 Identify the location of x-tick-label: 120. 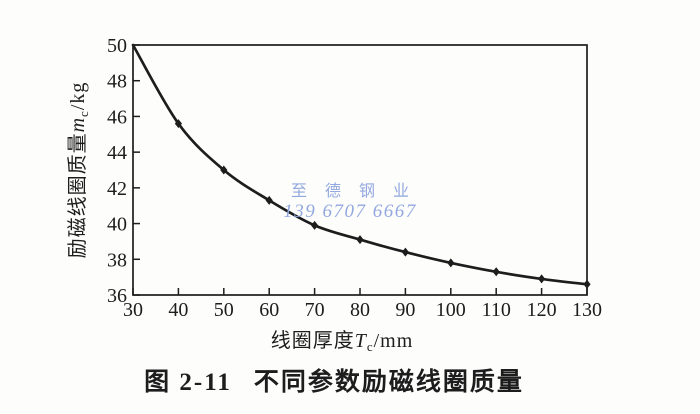
(542, 310).